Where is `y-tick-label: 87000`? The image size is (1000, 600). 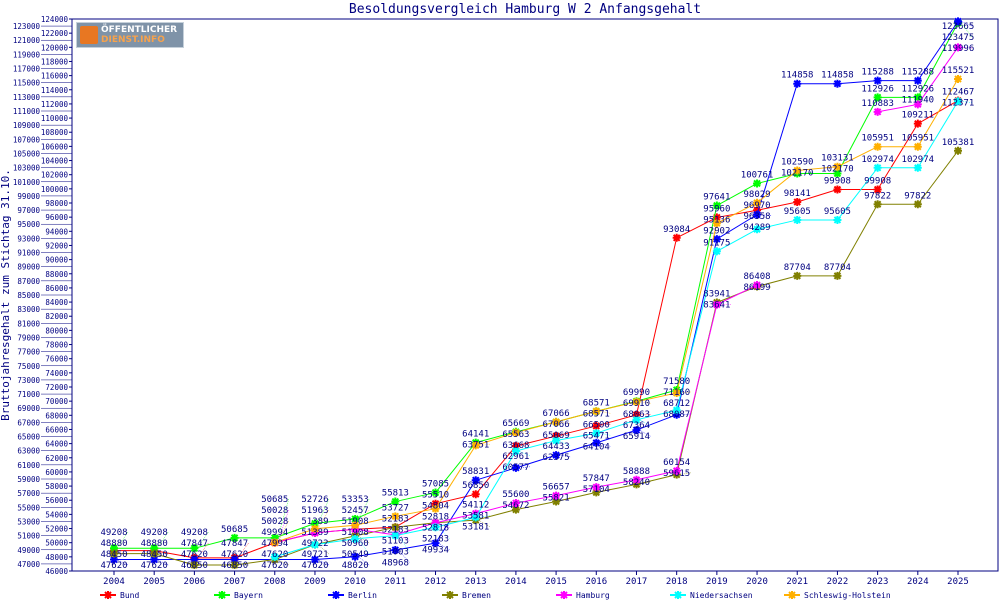
y-tick-label: 87000 is located at coordinates (28, 281).